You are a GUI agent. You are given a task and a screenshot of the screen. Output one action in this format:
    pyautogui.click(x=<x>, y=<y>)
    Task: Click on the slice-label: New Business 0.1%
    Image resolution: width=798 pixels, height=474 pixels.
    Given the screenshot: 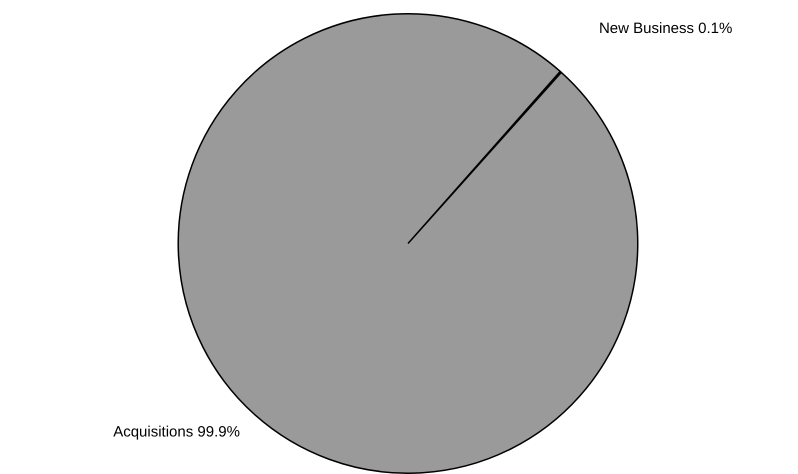 What is the action you would take?
    pyautogui.click(x=665, y=29)
    